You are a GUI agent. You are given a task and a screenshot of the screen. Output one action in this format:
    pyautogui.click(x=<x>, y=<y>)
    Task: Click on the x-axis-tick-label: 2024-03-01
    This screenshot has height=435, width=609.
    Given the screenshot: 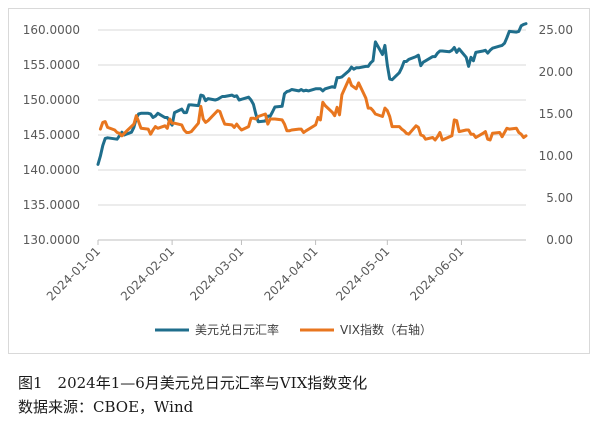 What is the action you would take?
    pyautogui.click(x=216, y=273)
    